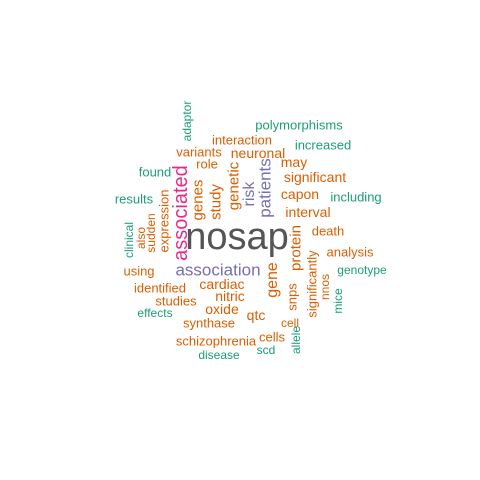 This screenshot has width=480, height=480. Describe the element at coordinates (218, 270) in the screenshot. I see `word-association: association` at that location.